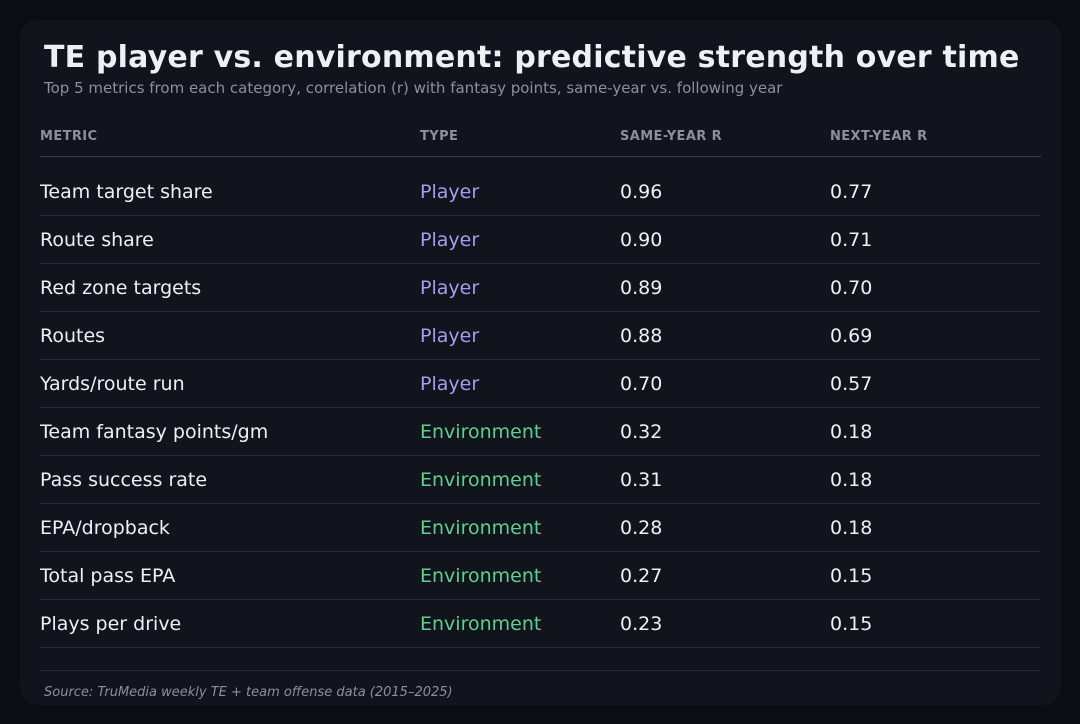 The width and height of the screenshot is (1080, 724). What do you see at coordinates (126, 192) in the screenshot?
I see `metric-cell: Team target share` at bounding box center [126, 192].